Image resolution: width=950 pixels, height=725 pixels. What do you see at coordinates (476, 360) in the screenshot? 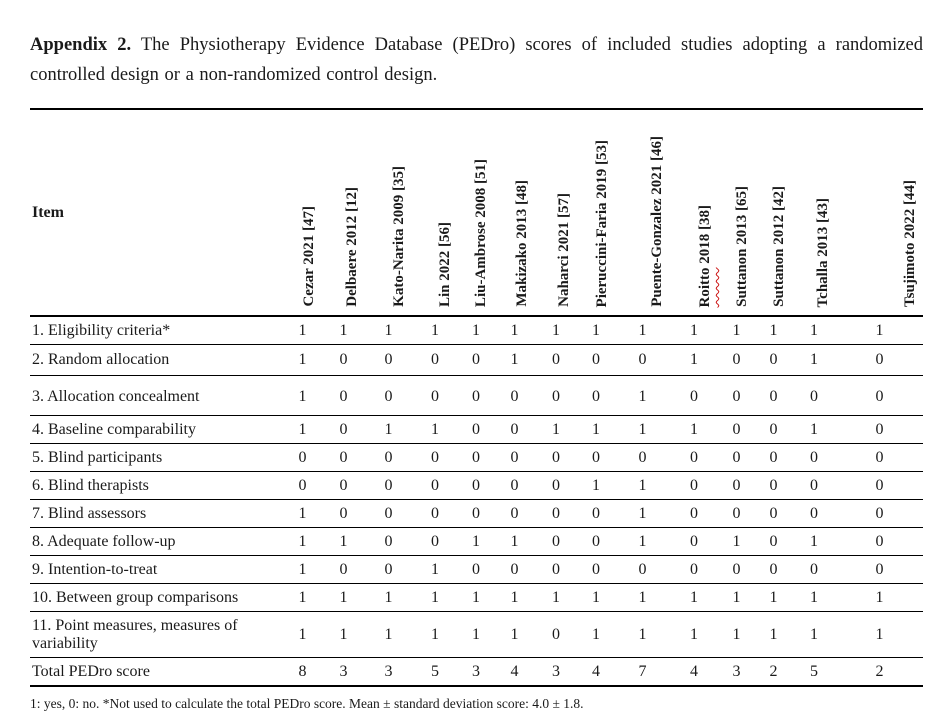
I see `table-row: 2. Random allocation 1 0 0 0 0 1 0 0 0 1 0 0 1 0` at bounding box center [476, 360].